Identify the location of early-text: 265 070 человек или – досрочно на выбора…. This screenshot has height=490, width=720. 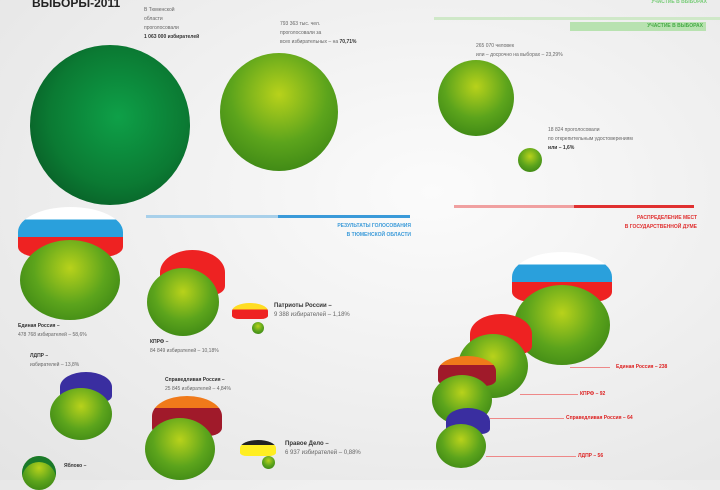
(519, 51).